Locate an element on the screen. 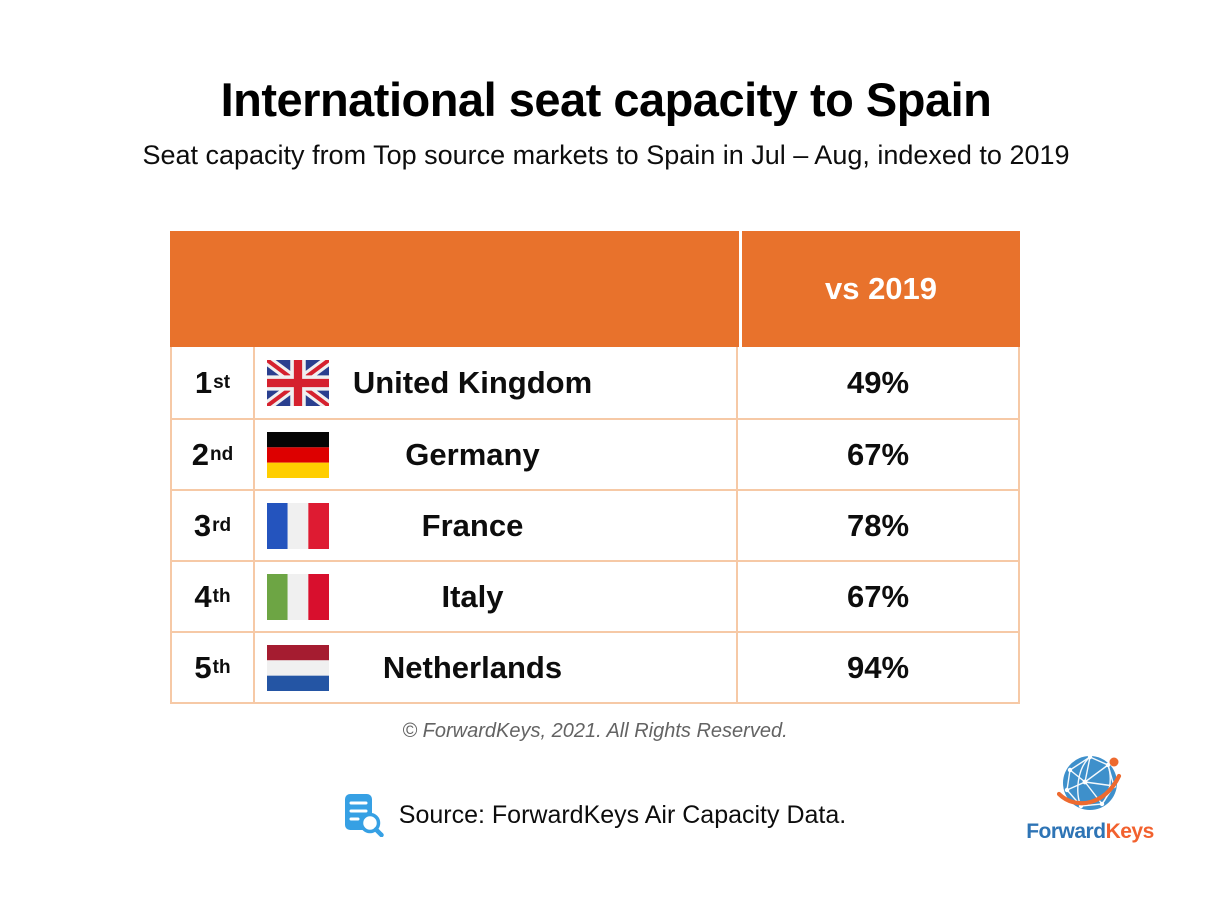 This screenshot has height=900, width=1212. table-header-vs2019: vs 2019 is located at coordinates (881, 289).